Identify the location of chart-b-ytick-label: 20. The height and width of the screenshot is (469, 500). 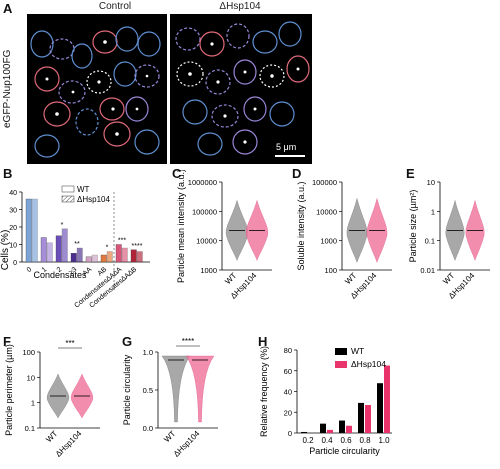
(13, 228).